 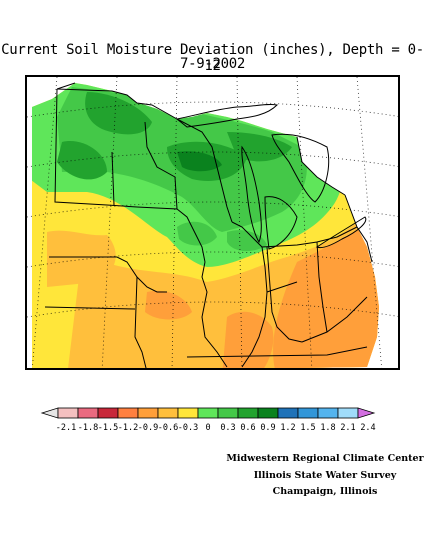 What do you see at coordinates (188, 428) in the screenshot?
I see `legend-tick-label: -0.3` at bounding box center [188, 428].